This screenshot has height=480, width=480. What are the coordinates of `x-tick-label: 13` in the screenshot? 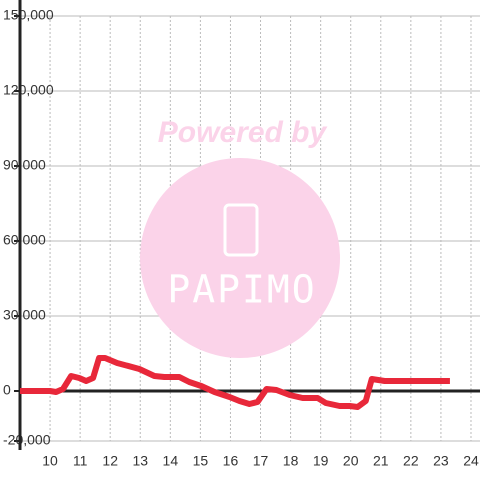 It's located at (140, 461).